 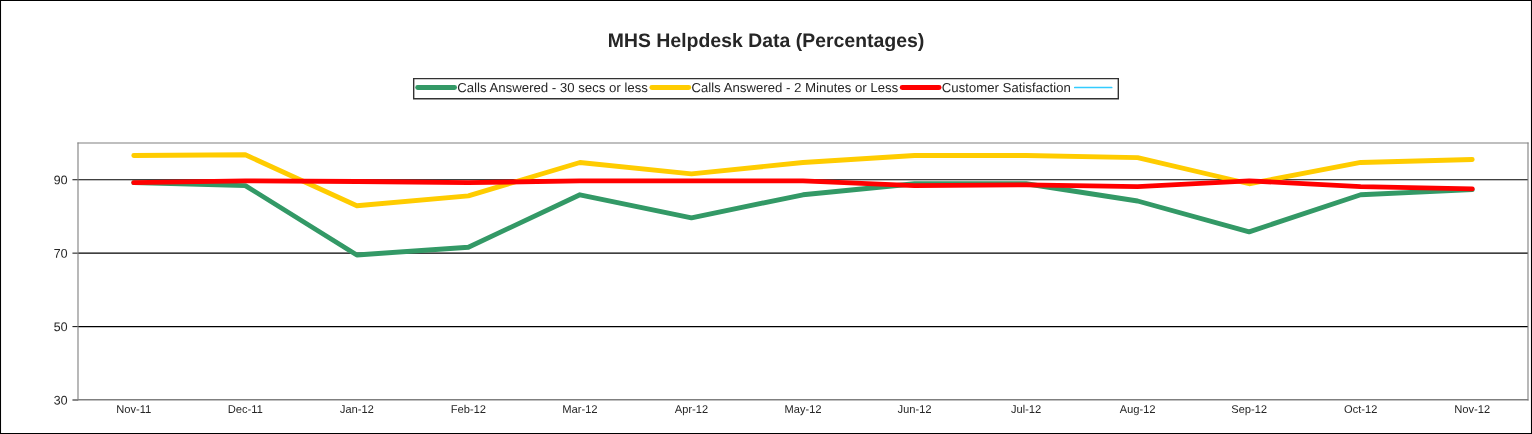 I want to click on x-tick-label: Mar-12, so click(x=580, y=409).